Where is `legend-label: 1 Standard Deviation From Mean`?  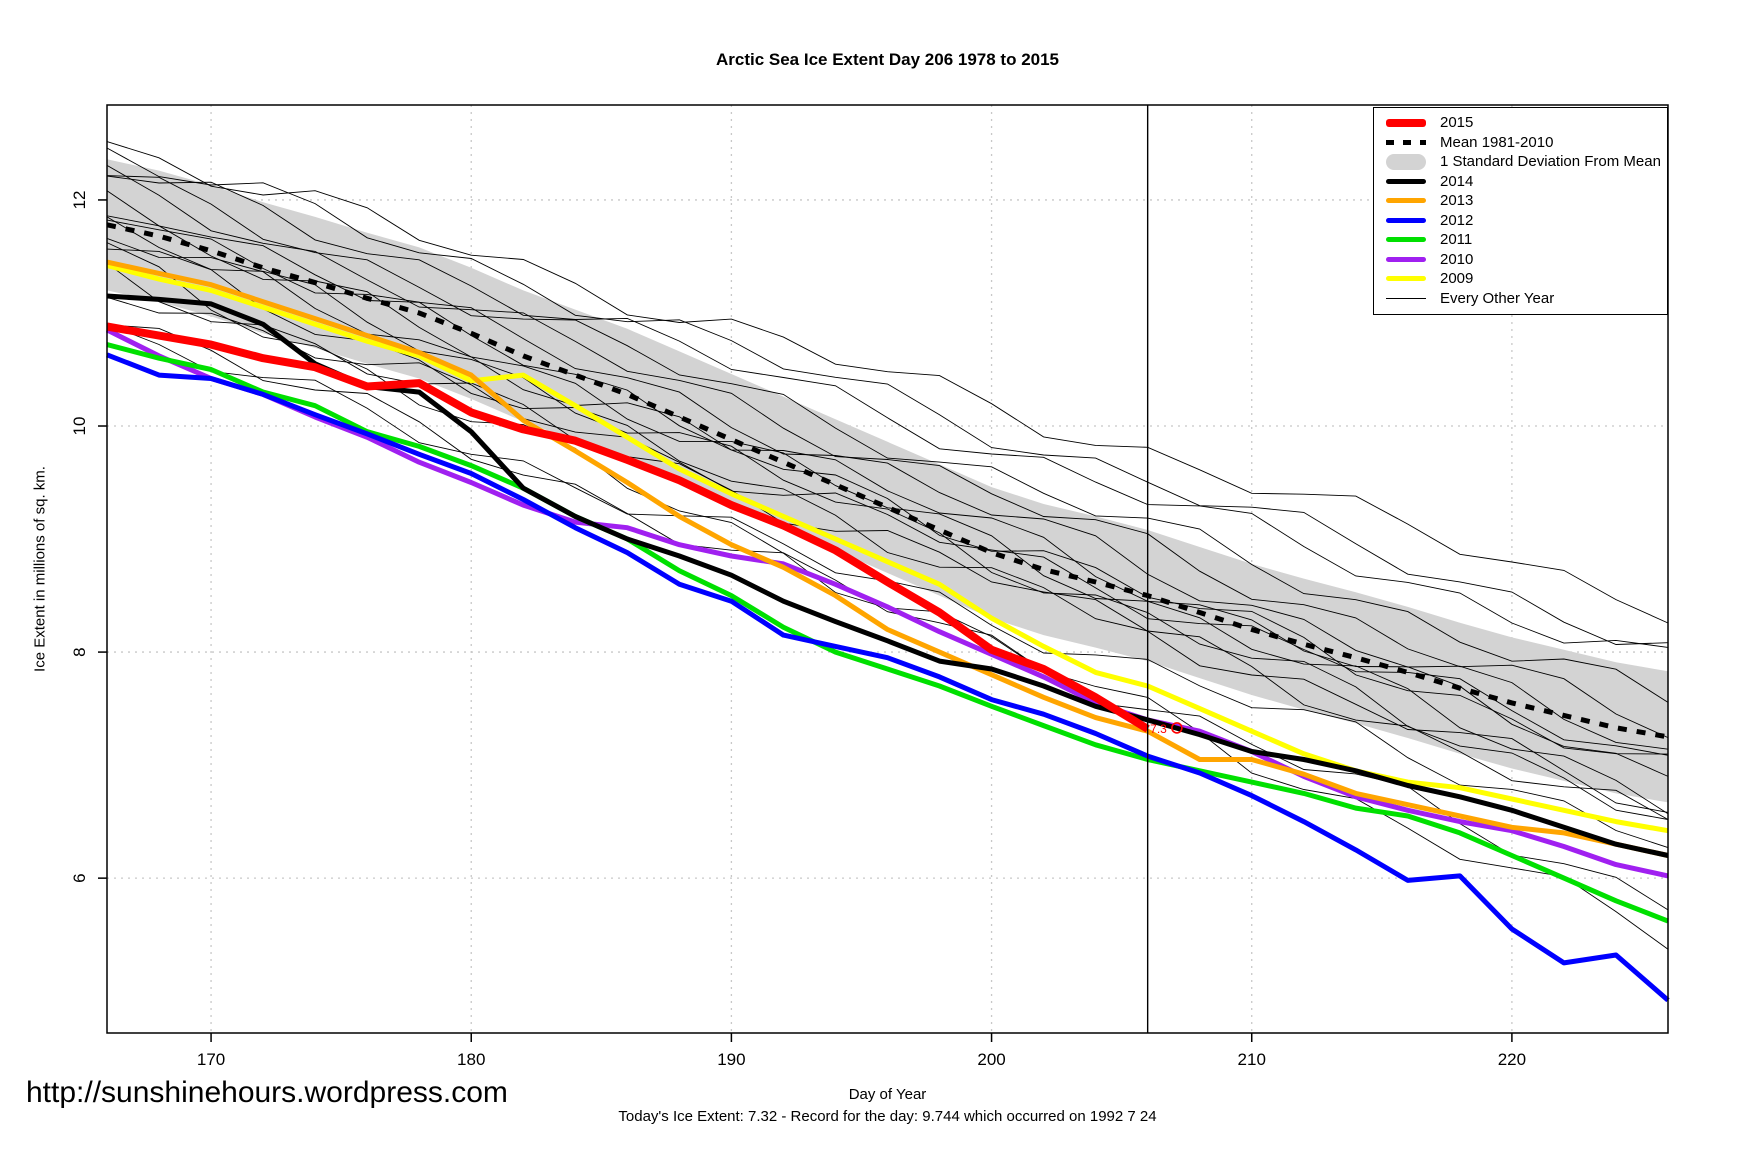
legend-label: 1 Standard Deviation From Mean is located at coordinates (1550, 162).